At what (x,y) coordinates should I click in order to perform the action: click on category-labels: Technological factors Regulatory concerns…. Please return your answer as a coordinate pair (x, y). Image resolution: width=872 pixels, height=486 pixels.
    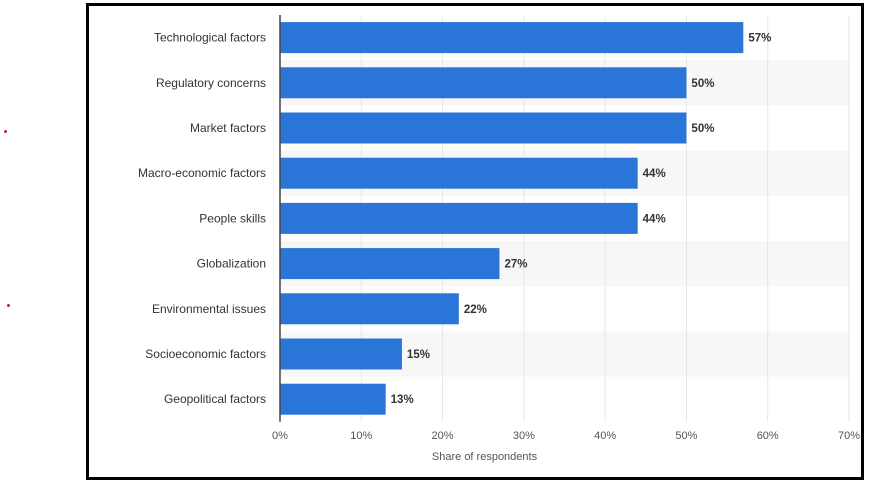
    Looking at the image, I should click on (202, 219).